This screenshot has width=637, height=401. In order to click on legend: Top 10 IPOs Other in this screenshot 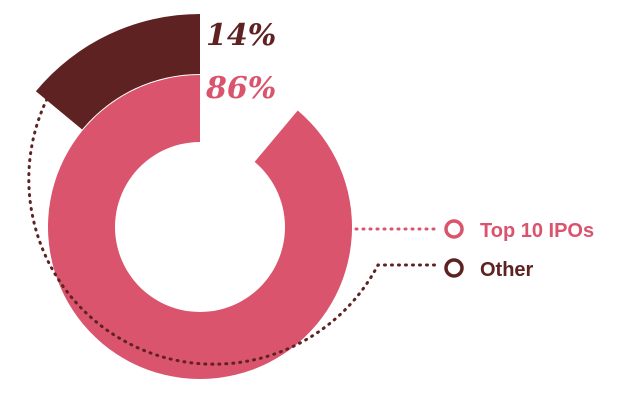, I will do `click(519, 250)`.